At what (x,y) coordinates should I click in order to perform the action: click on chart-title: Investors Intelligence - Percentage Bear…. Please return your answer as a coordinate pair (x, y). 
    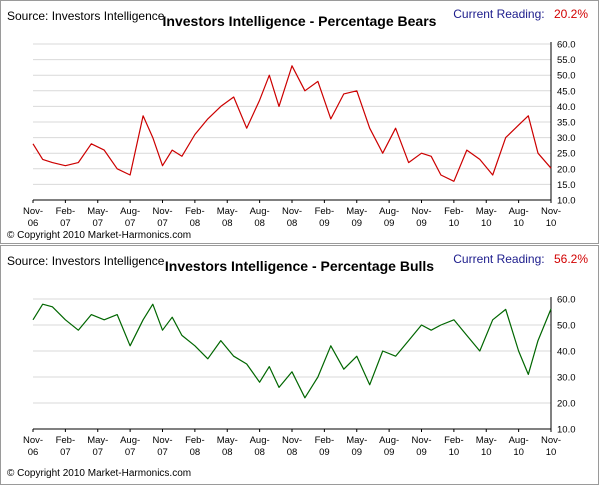
    Looking at the image, I should click on (299, 21).